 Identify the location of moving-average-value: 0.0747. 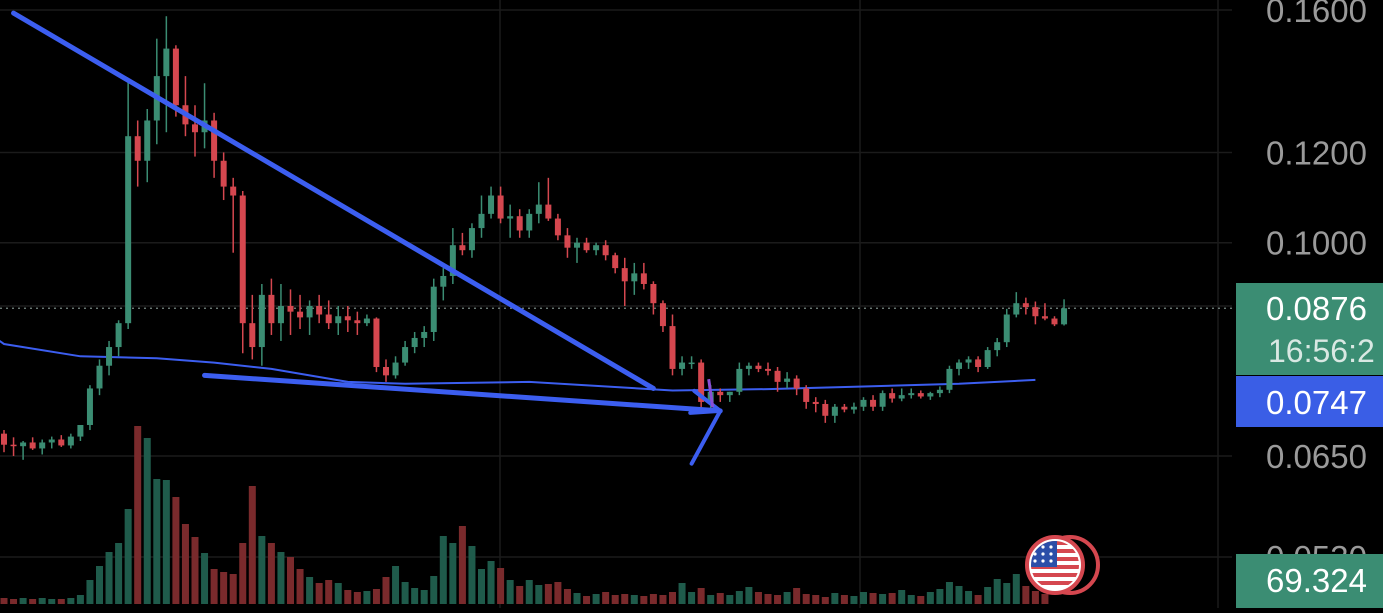
(1316, 402).